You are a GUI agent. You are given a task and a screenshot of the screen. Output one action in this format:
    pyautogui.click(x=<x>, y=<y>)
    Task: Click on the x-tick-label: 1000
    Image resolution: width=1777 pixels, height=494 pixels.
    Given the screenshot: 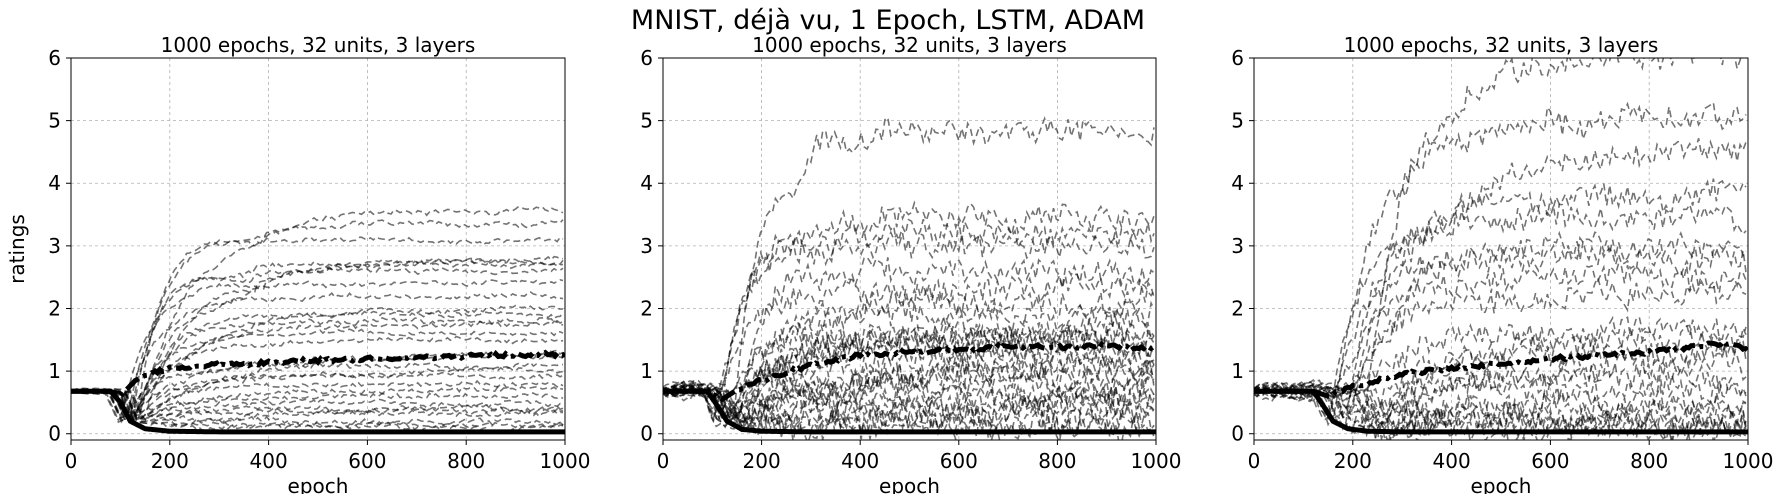 What is the action you would take?
    pyautogui.click(x=1156, y=461)
    